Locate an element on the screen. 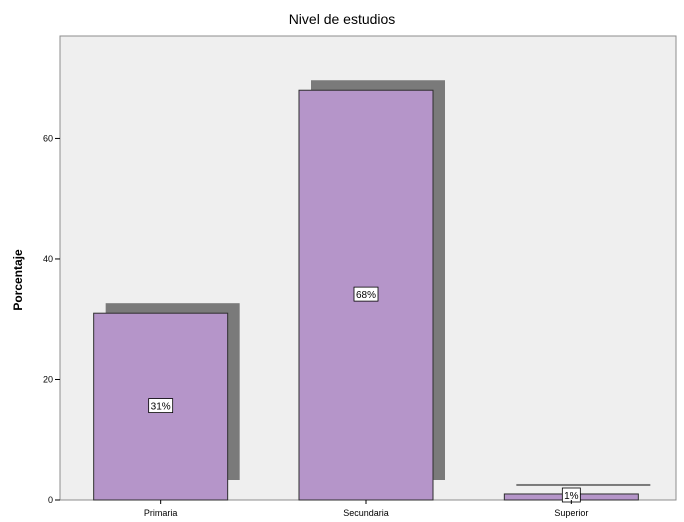 This screenshot has height=522, width=684. data-label: 68% is located at coordinates (366, 295).